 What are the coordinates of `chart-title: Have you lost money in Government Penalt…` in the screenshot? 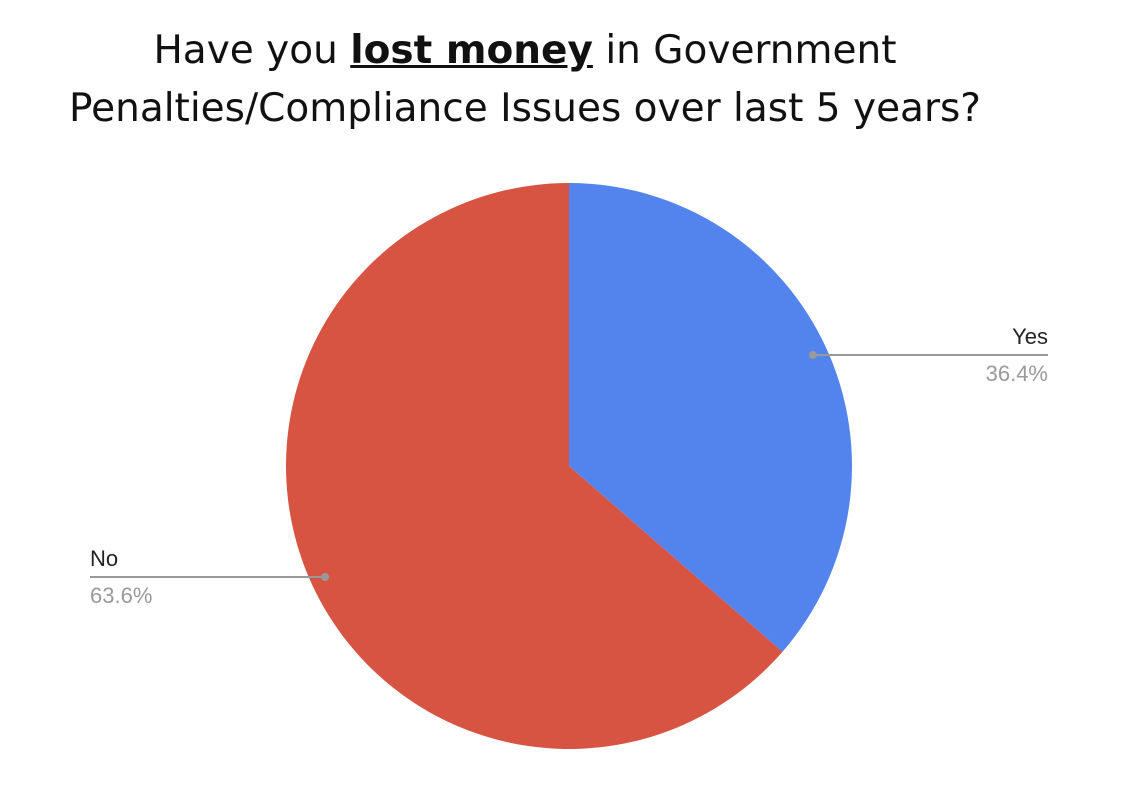 It's located at (525, 80).